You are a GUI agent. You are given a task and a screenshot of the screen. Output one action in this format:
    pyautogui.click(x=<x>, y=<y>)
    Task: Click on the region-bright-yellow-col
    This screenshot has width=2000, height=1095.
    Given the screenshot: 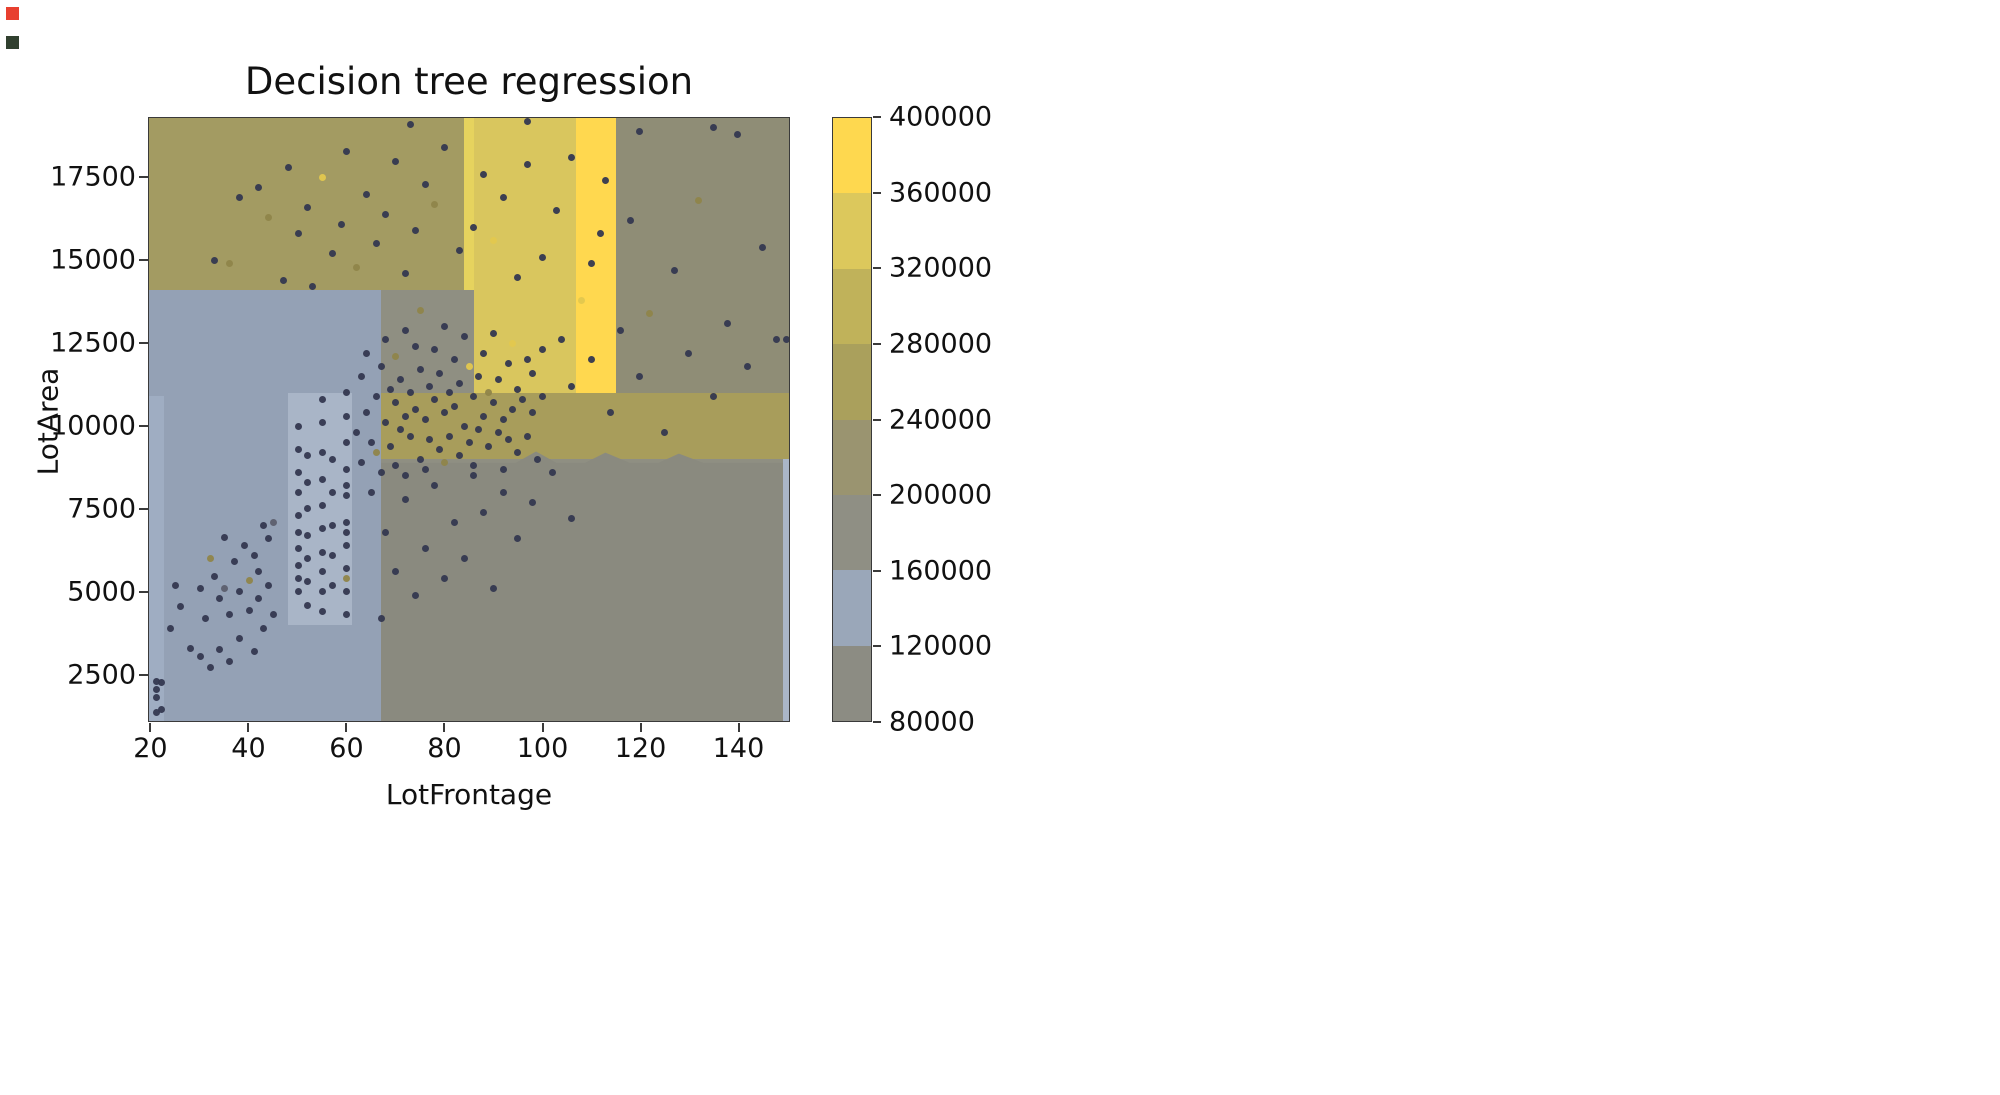 What is the action you would take?
    pyautogui.click(x=596, y=255)
    